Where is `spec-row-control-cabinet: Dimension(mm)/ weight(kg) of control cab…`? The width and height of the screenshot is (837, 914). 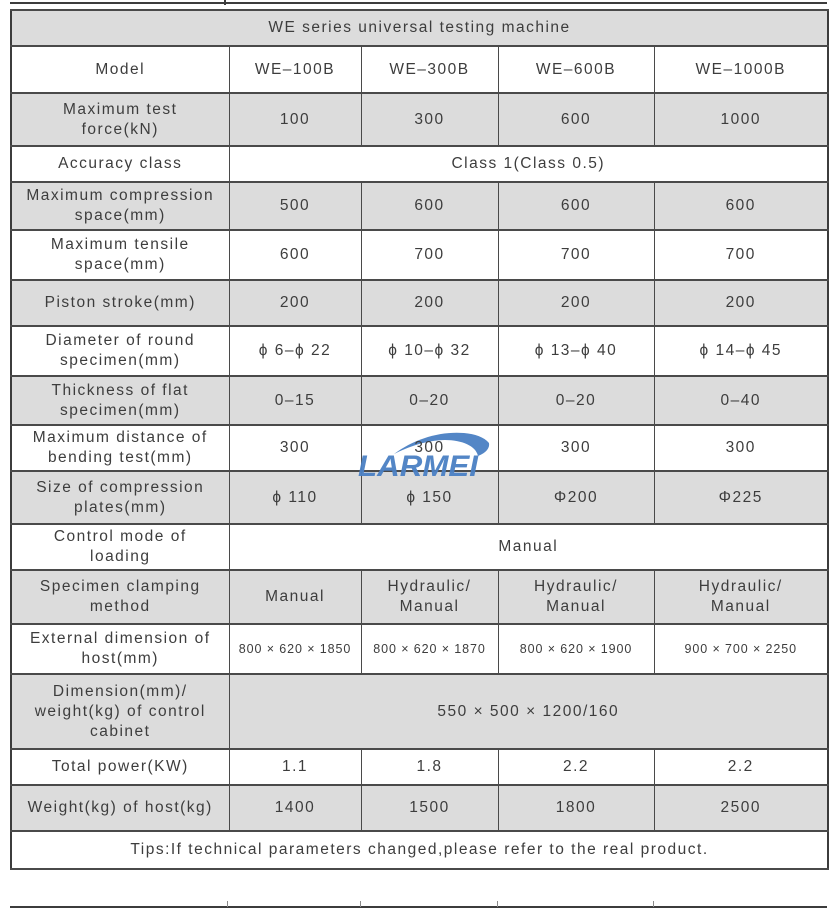
spec-row-control-cabinet: Dimension(mm)/ weight(kg) of control cab… is located at coordinates (419, 711).